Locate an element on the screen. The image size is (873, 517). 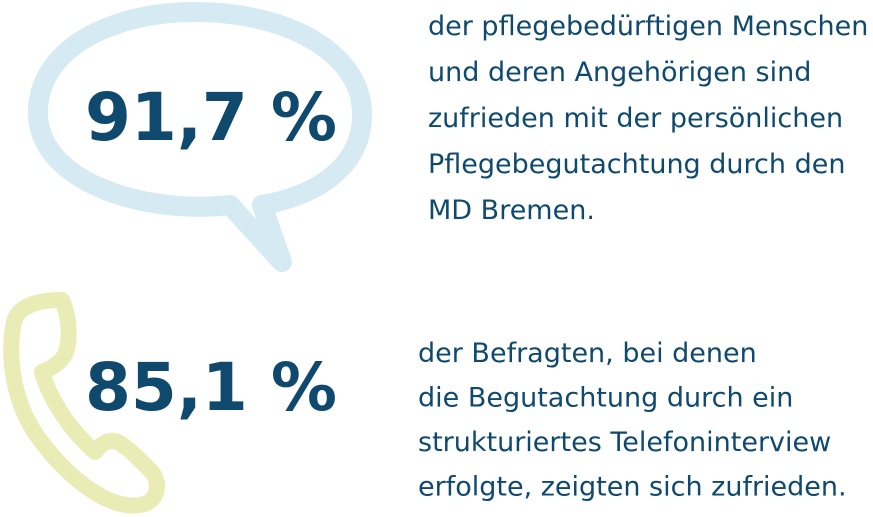
stat-value: 85,1 % is located at coordinates (211, 387).